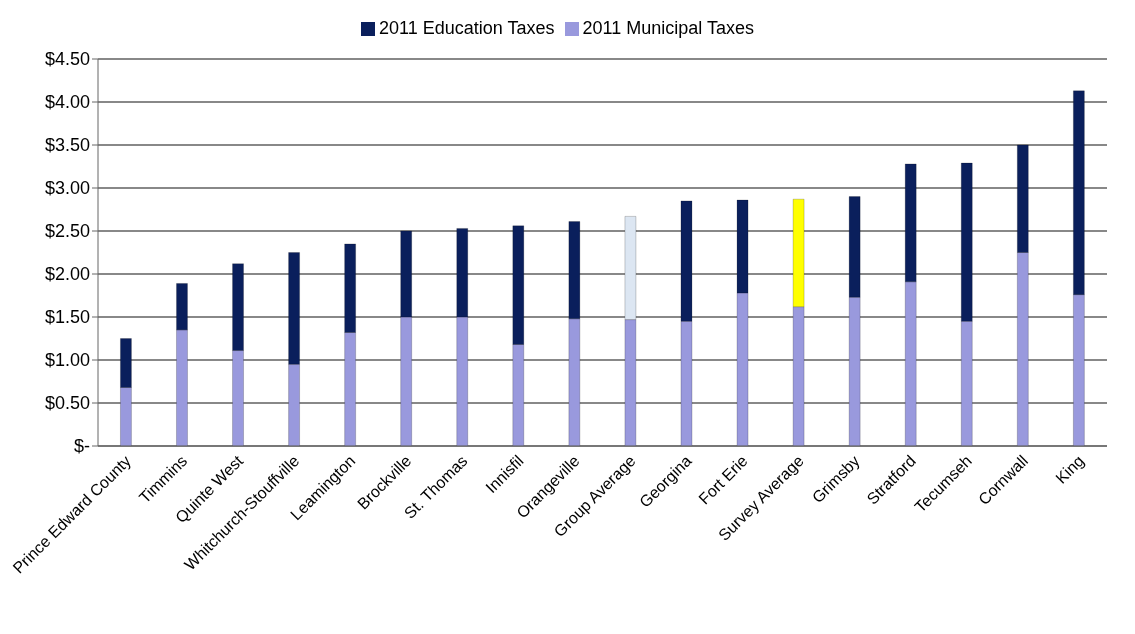  What do you see at coordinates (467, 28) in the screenshot?
I see `legend-label: 2011 Education Taxes` at bounding box center [467, 28].